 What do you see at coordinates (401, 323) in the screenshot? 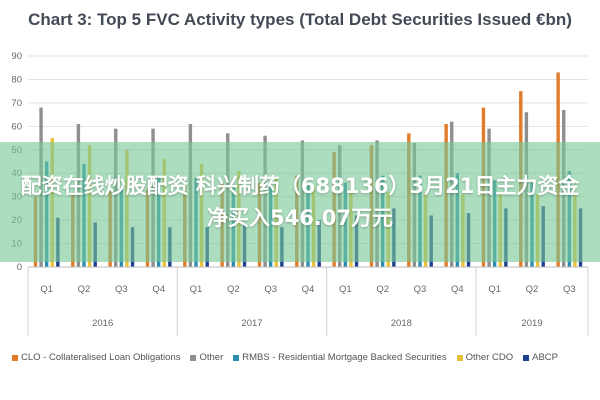
I see `year-label: 2018` at bounding box center [401, 323].